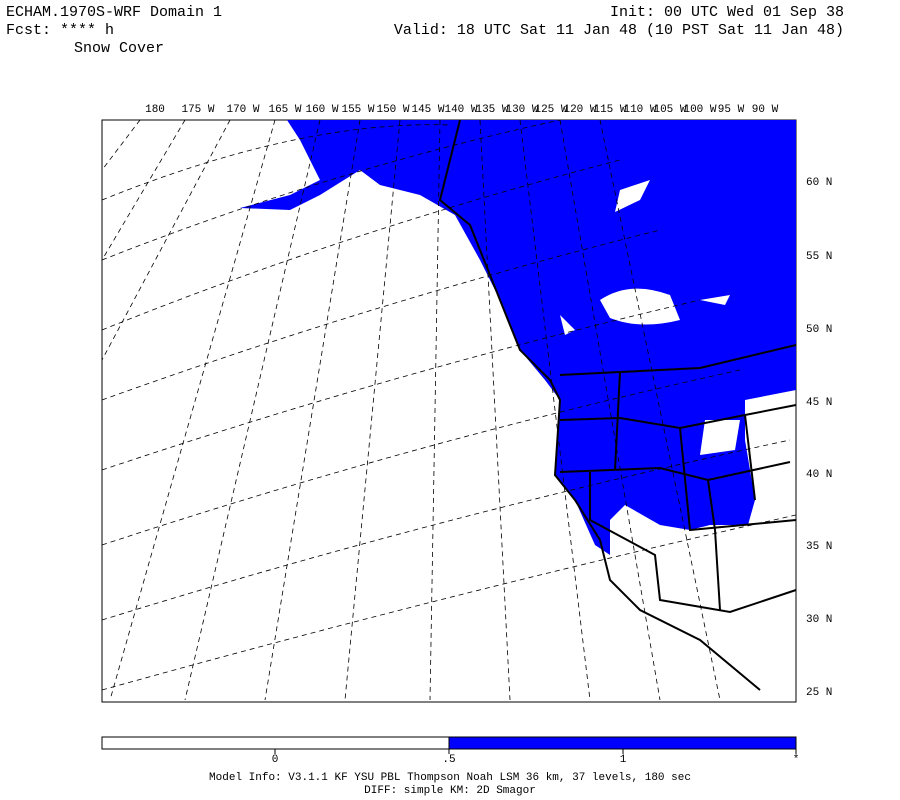 This screenshot has width=900, height=800. I want to click on lon-label: 170 W, so click(242, 110).